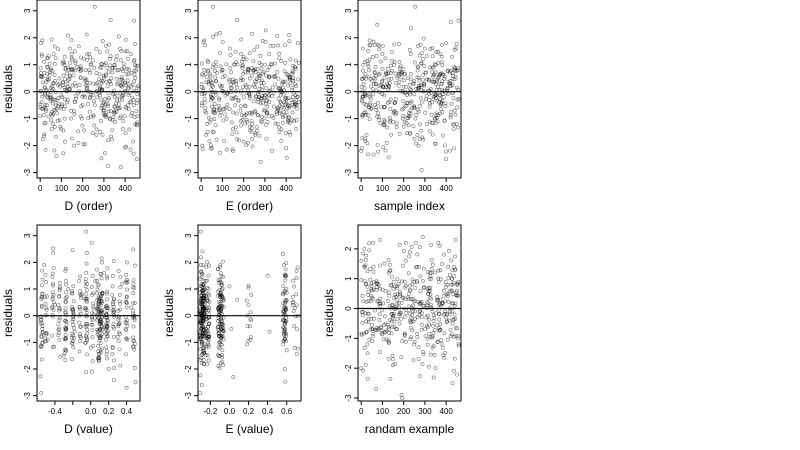 The image size is (800, 450). Describe the element at coordinates (27, 146) in the screenshot. I see `y-tick-label: -2` at that location.